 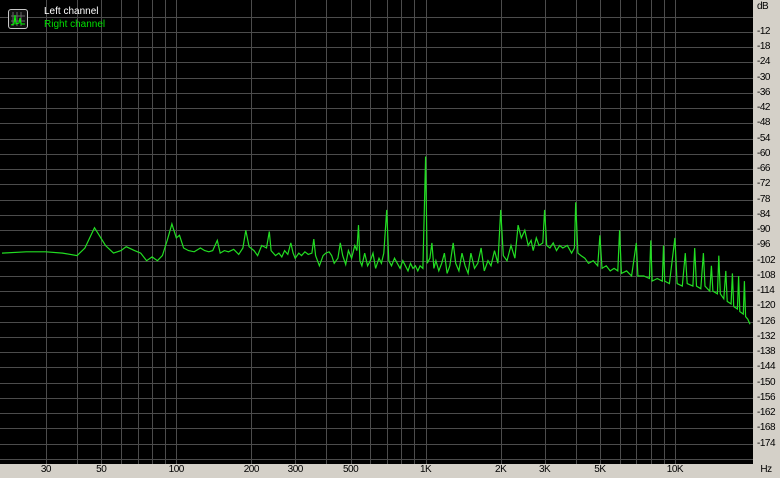 What do you see at coordinates (766, 275) in the screenshot?
I see `y-tick-label: -108` at bounding box center [766, 275].